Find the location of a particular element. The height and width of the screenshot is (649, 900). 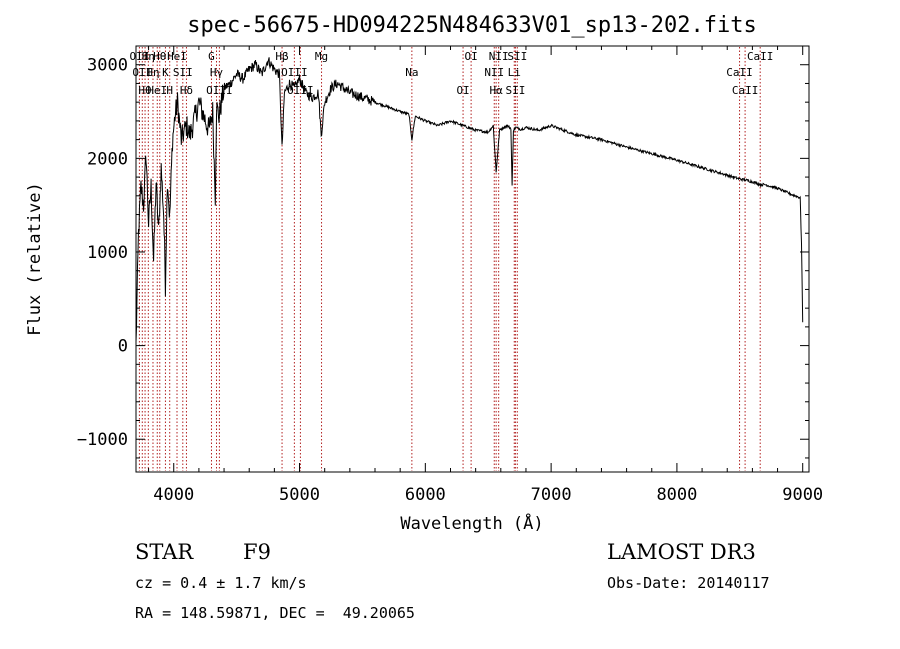

y-tick-label: 1000 is located at coordinates (107, 253).